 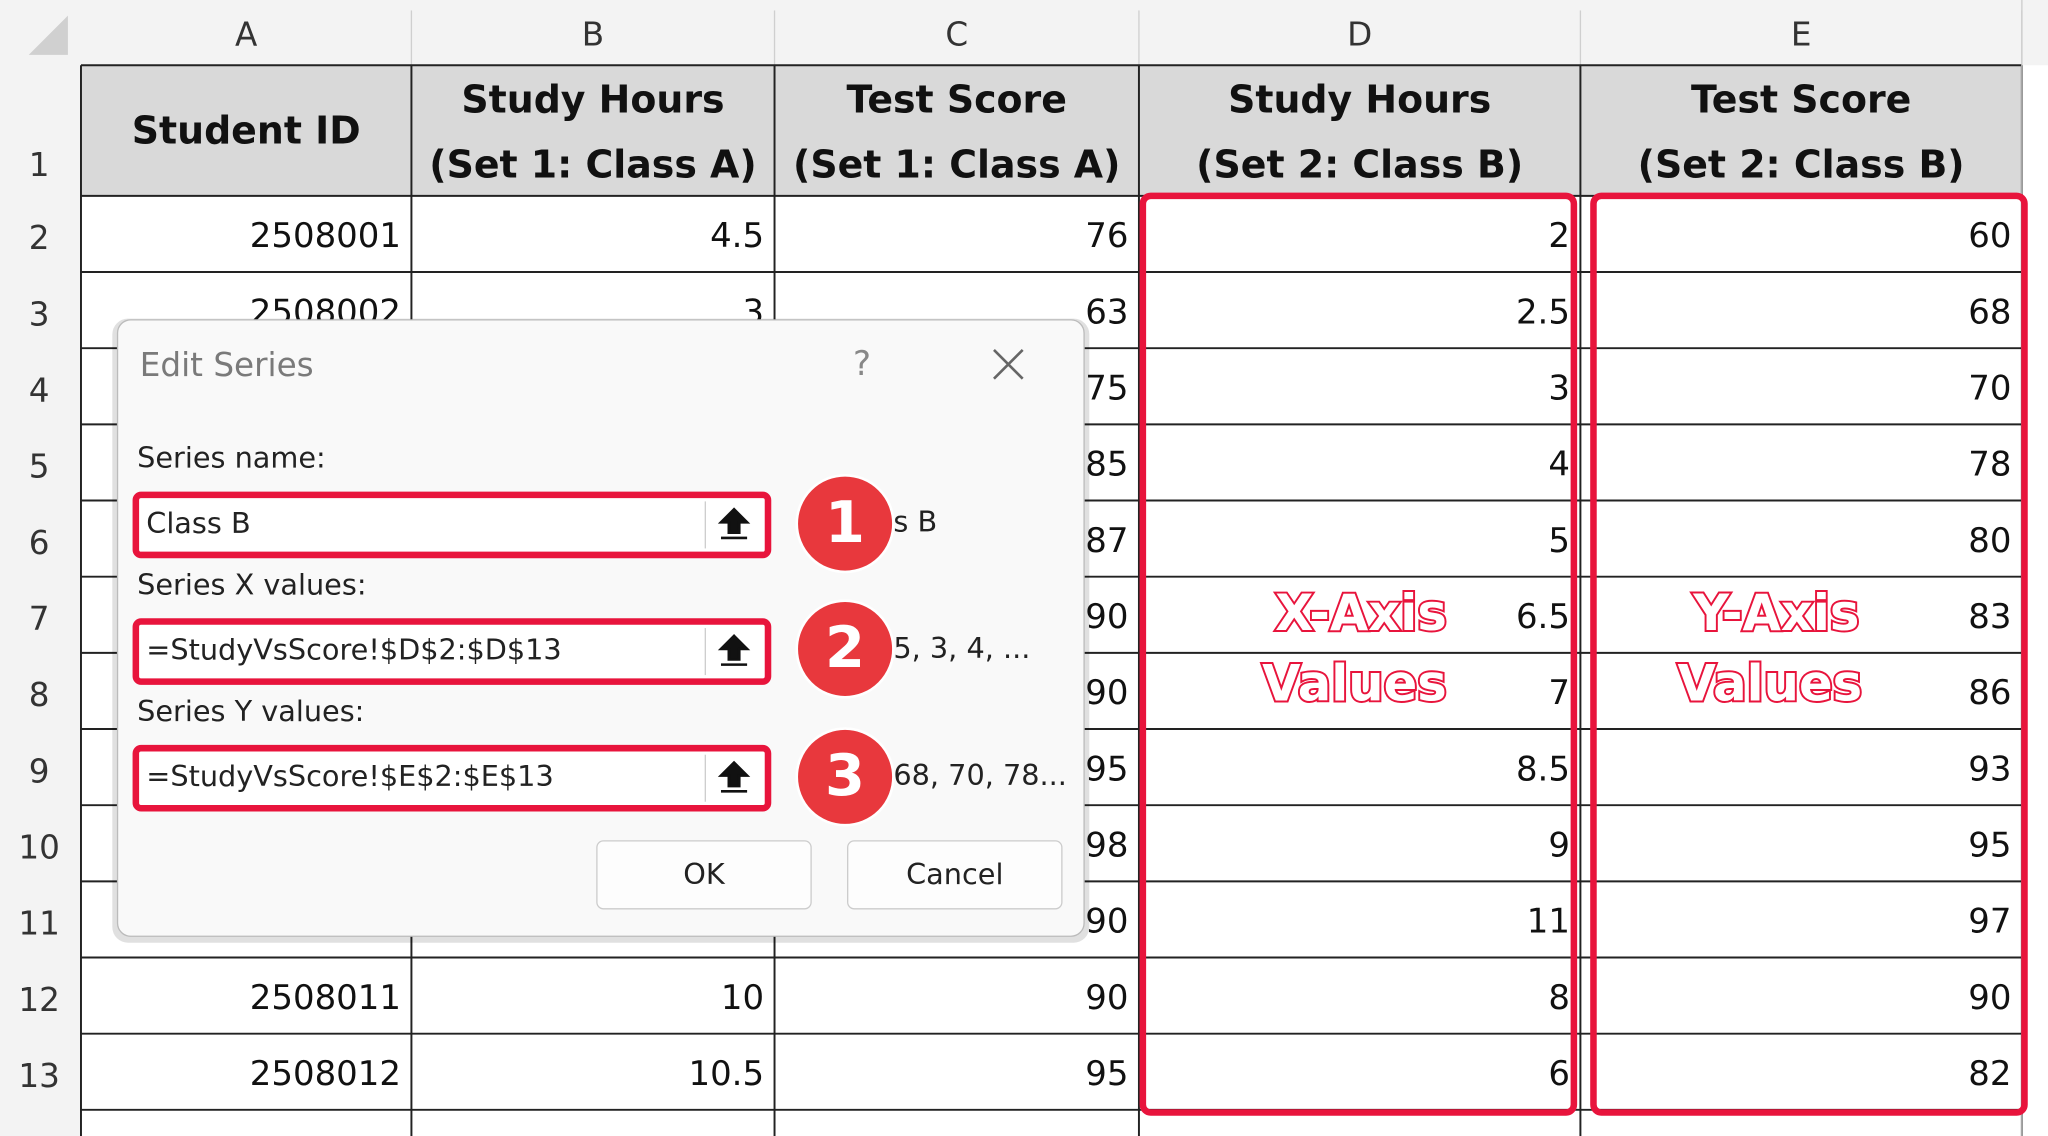 I want to click on column-letter: B, so click(x=593, y=35).